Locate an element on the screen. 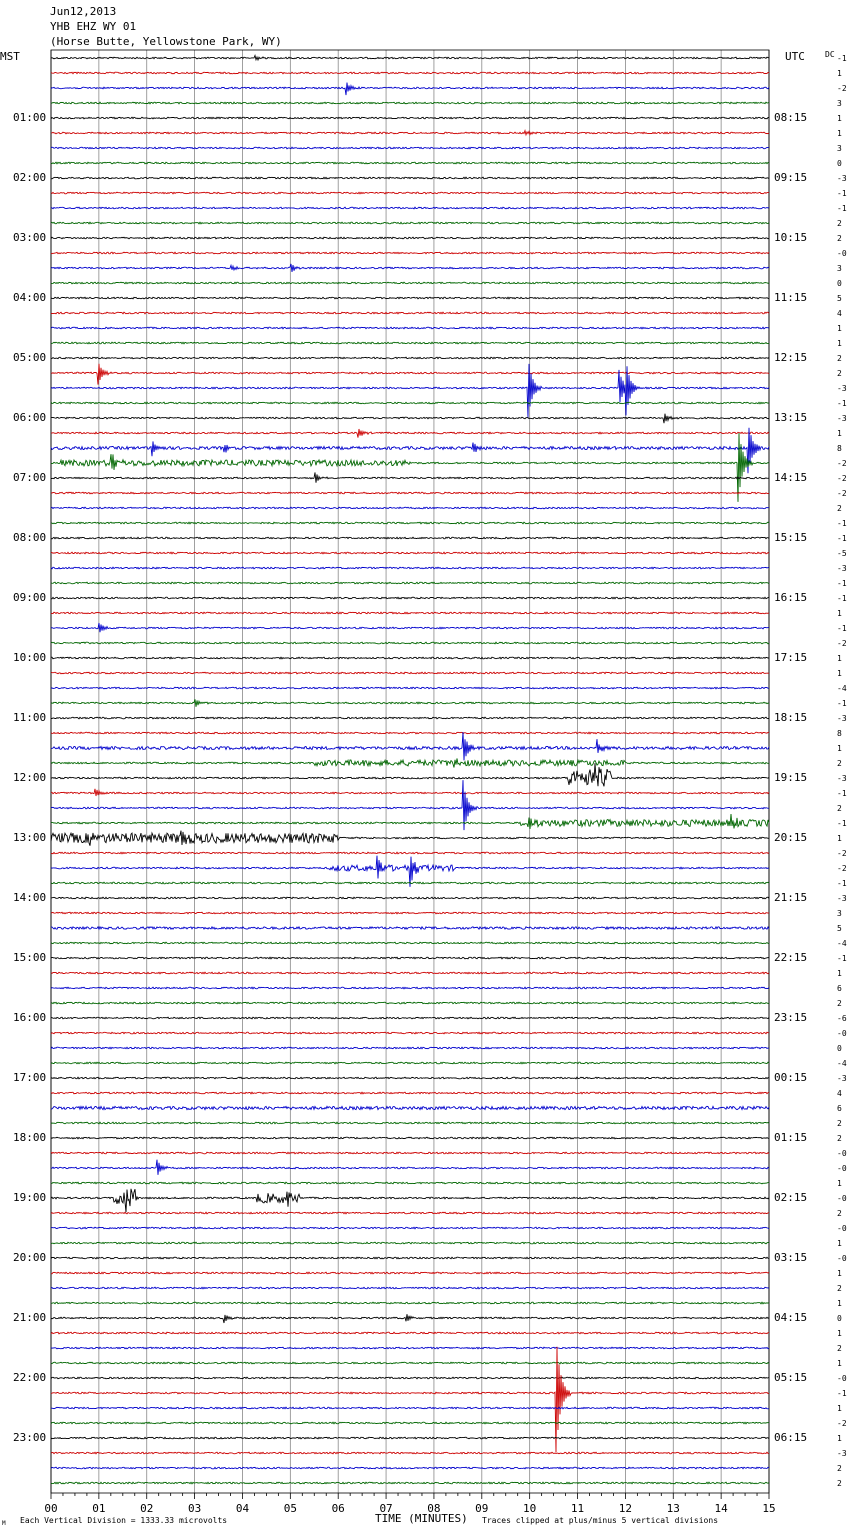  x-tick-label: 08 is located at coordinates (433, 1508).